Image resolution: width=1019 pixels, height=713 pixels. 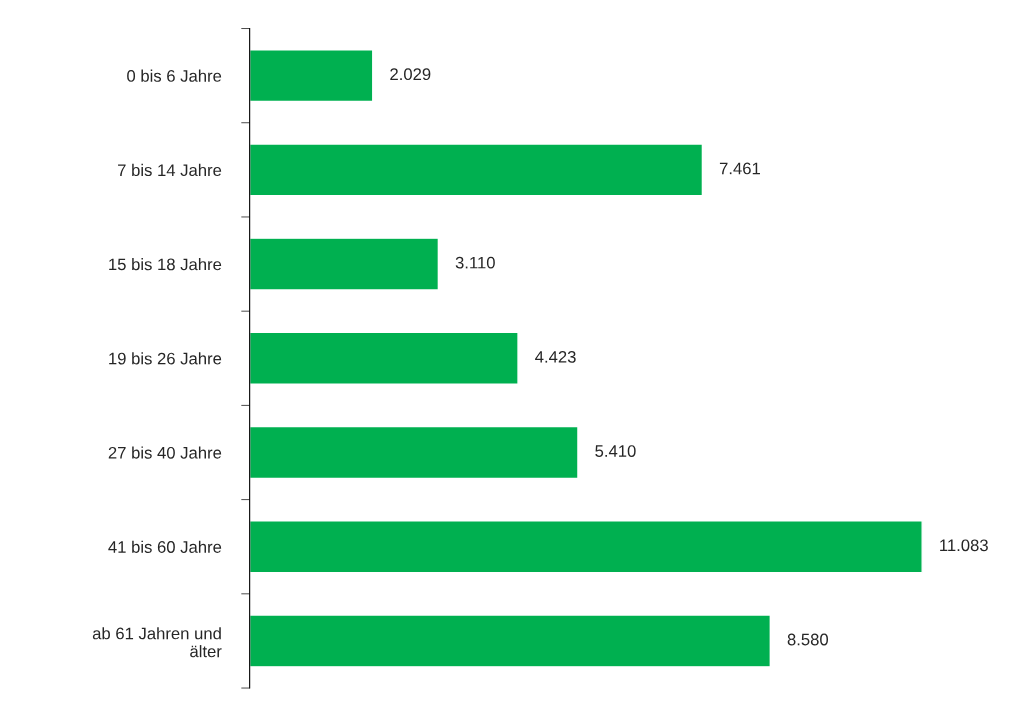 I want to click on data-label: 4.423, so click(x=555, y=356).